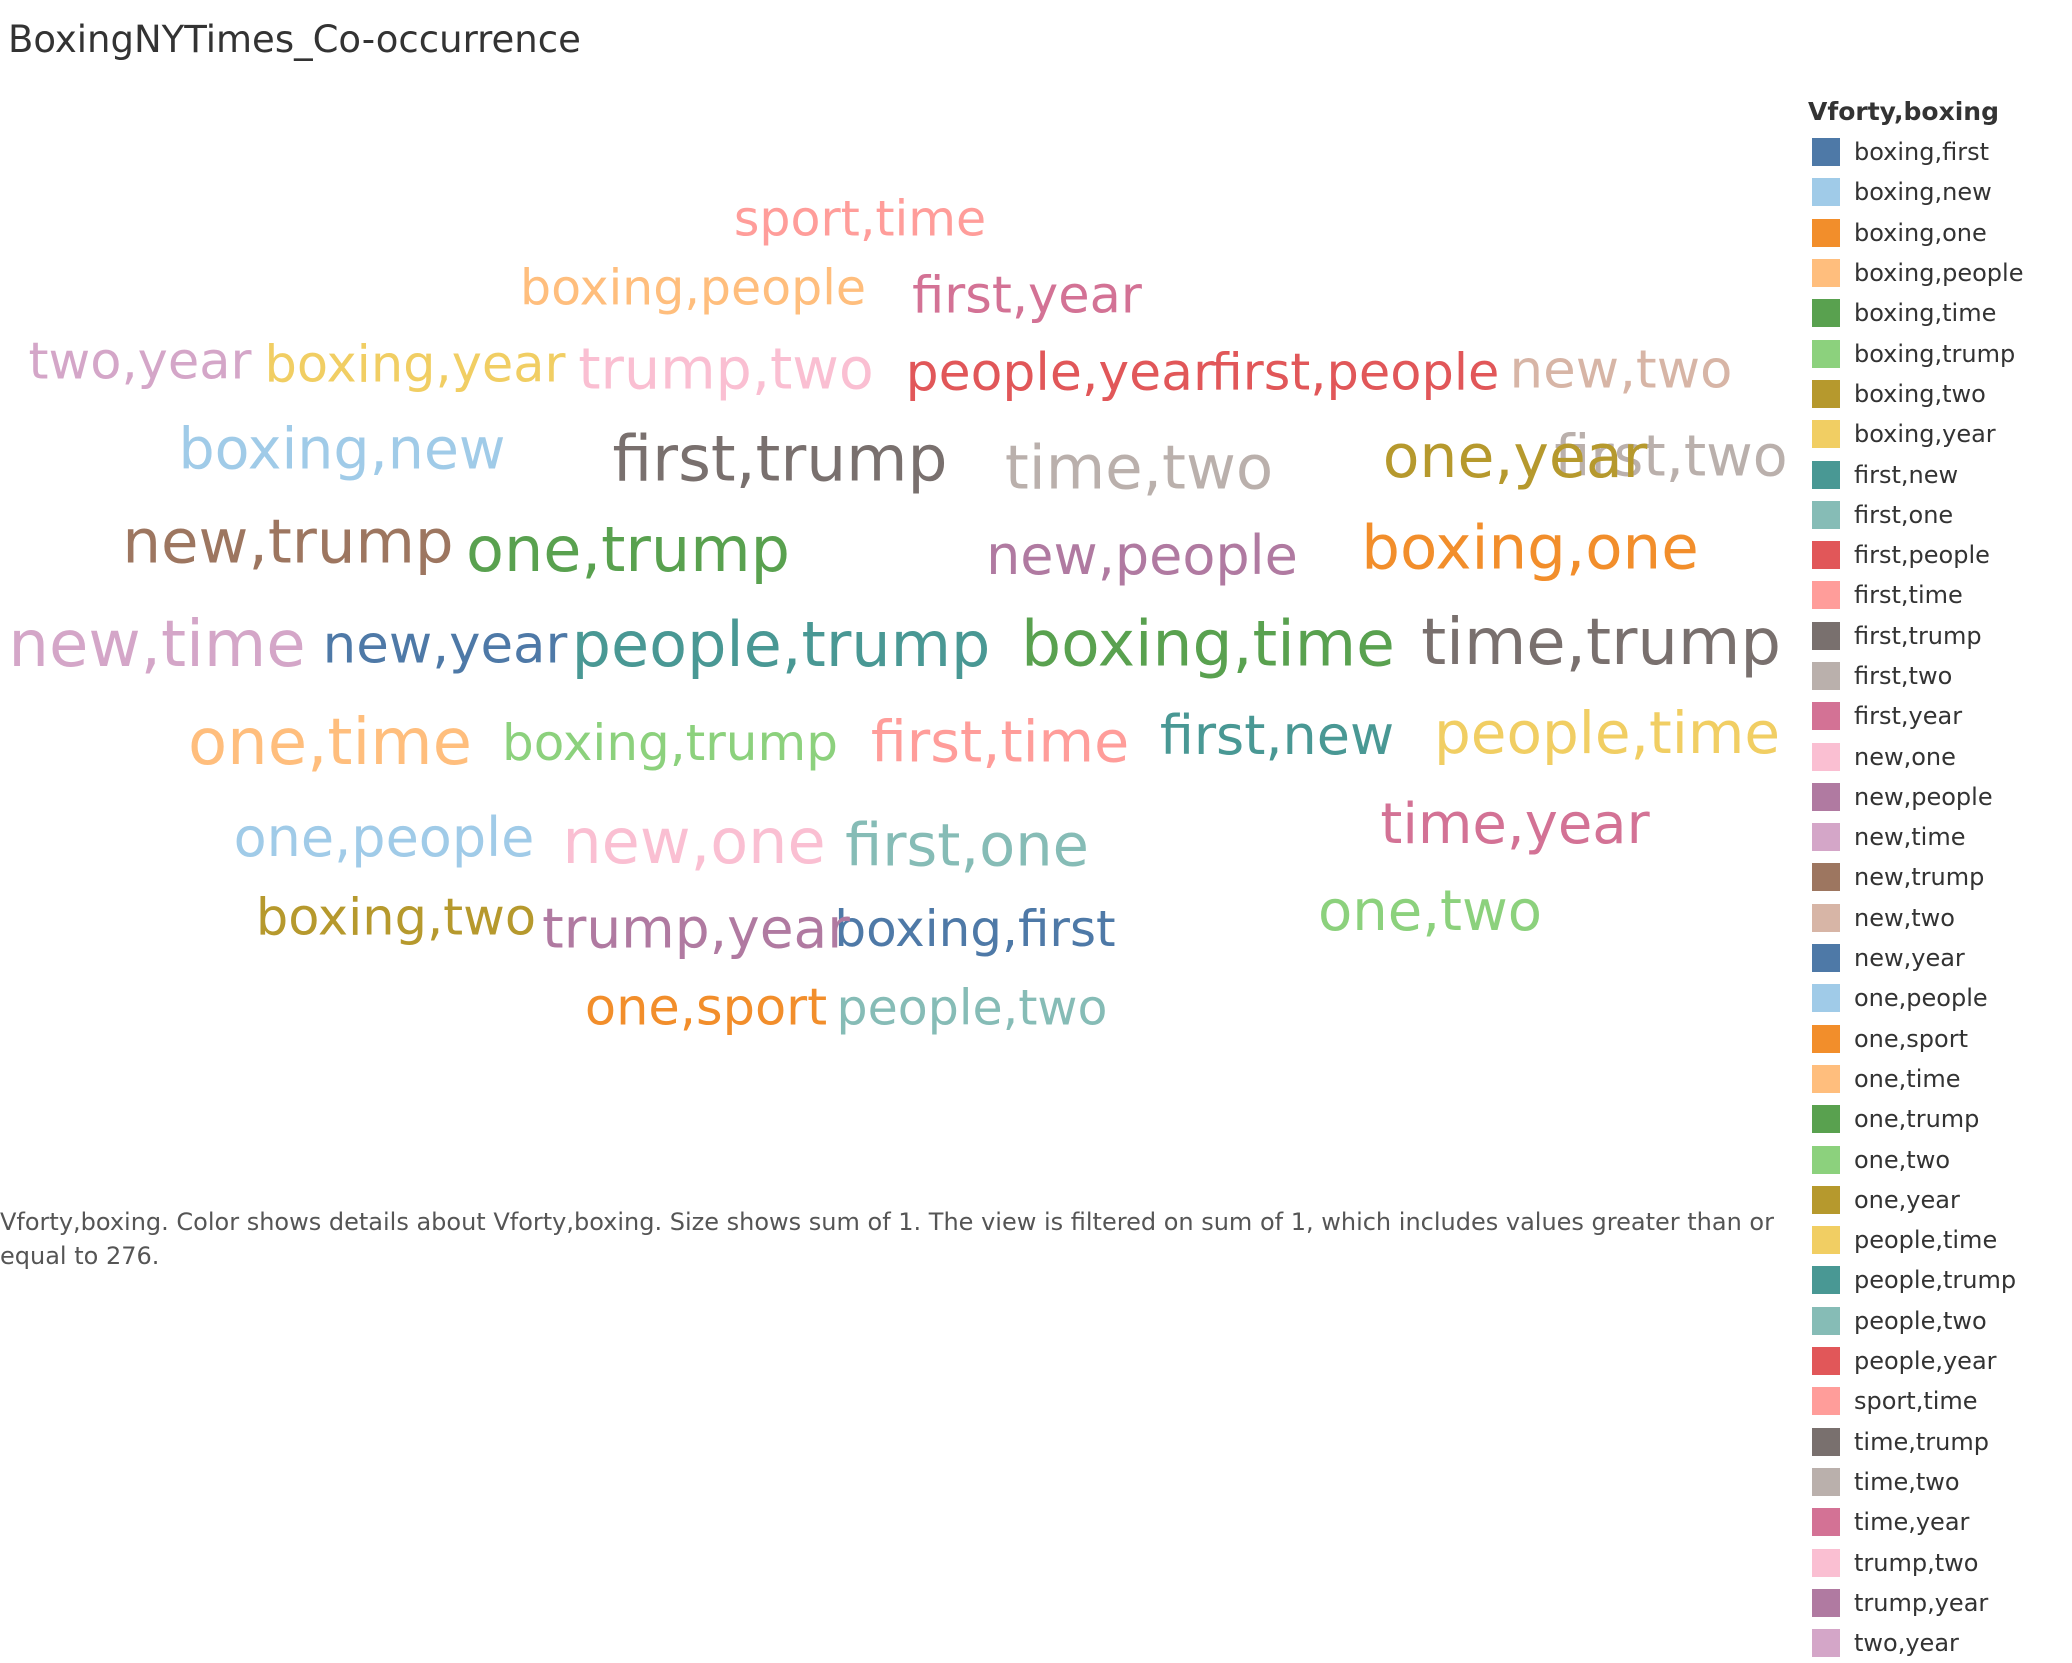 The image size is (2072, 1663). I want to click on legend-item: first,new, so click(1938, 474).